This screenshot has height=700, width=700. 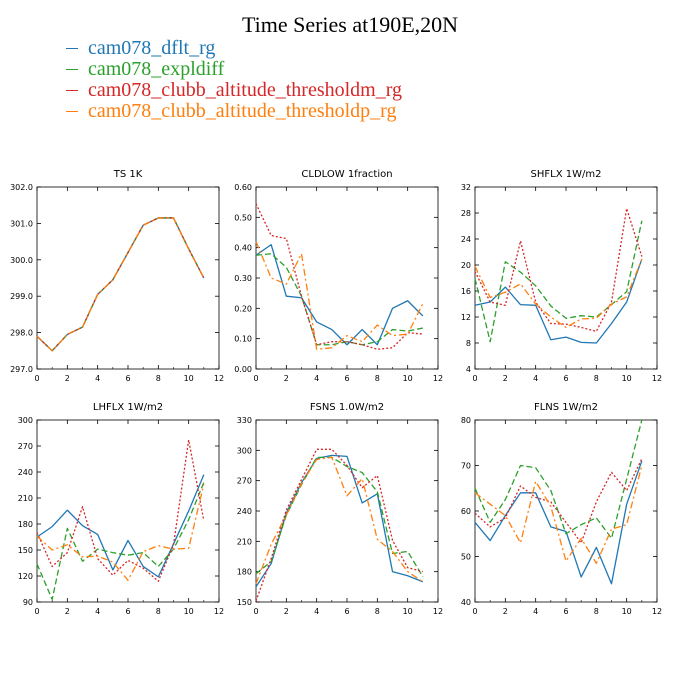 What do you see at coordinates (21, 369) in the screenshot?
I see `y-tick-label: 297.0` at bounding box center [21, 369].